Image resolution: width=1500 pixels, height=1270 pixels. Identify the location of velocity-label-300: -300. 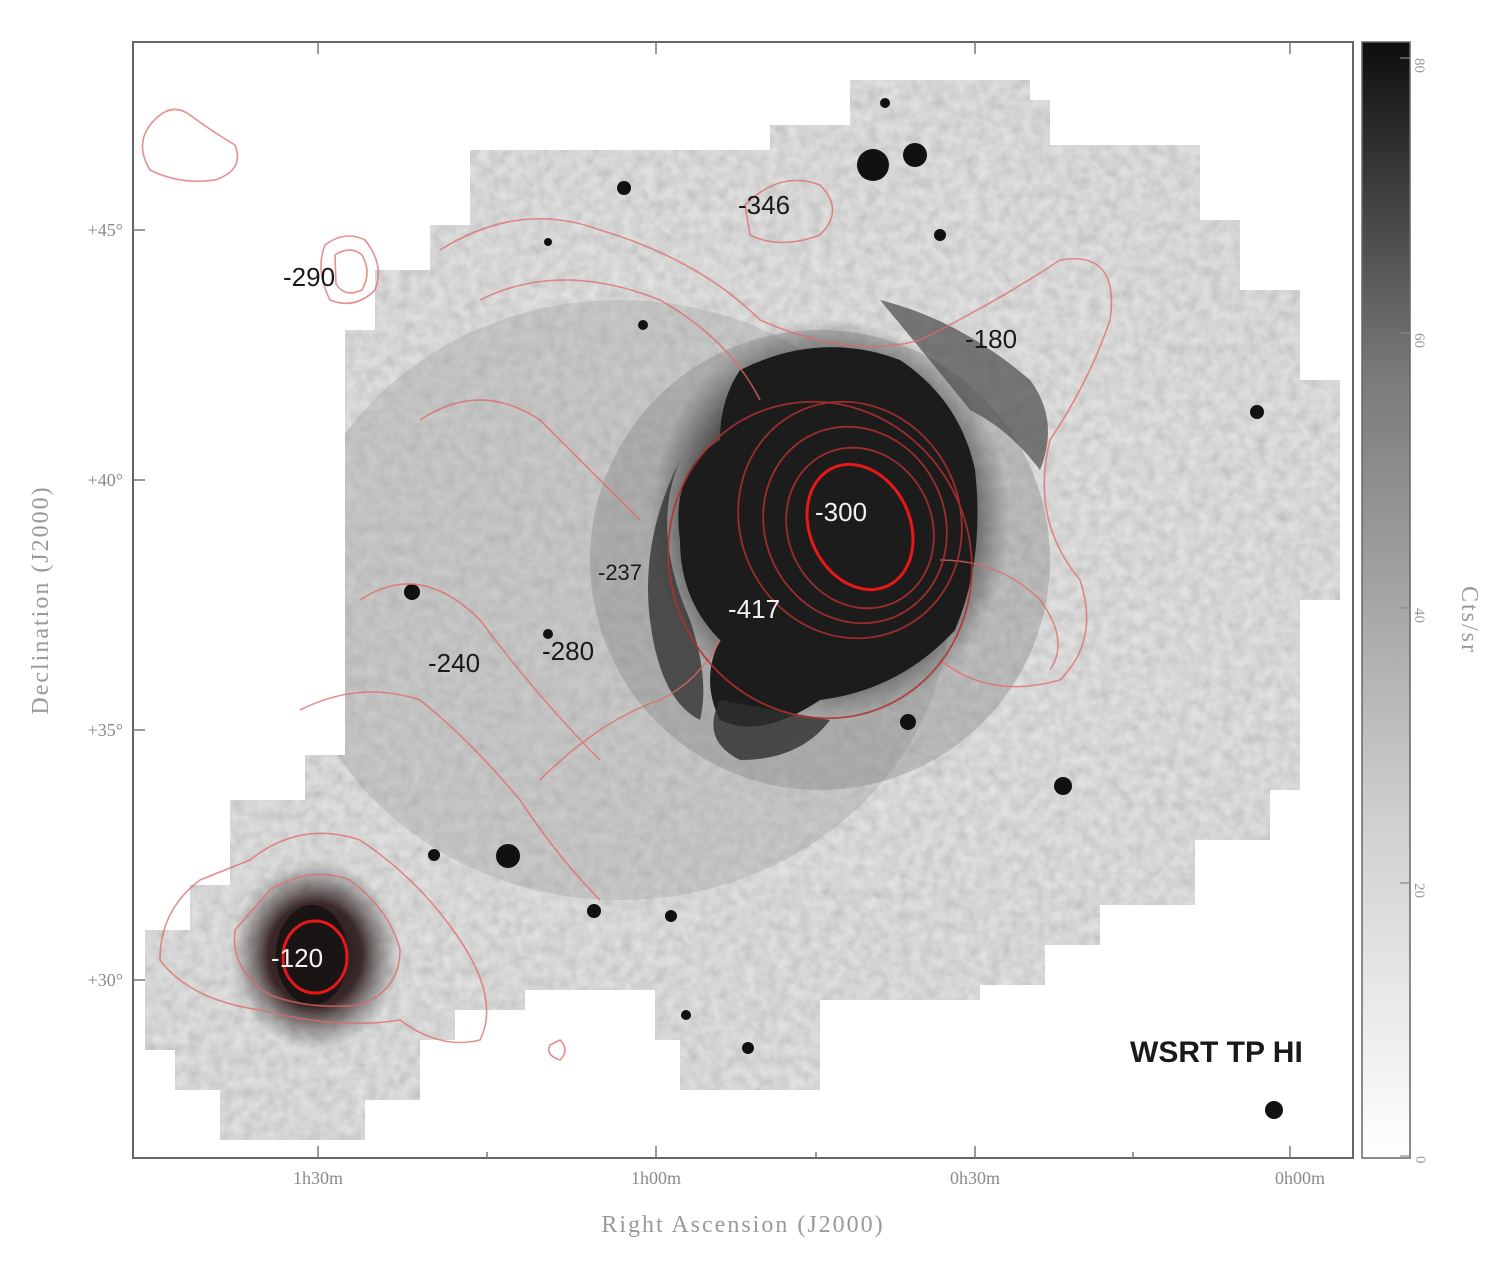
(841, 512).